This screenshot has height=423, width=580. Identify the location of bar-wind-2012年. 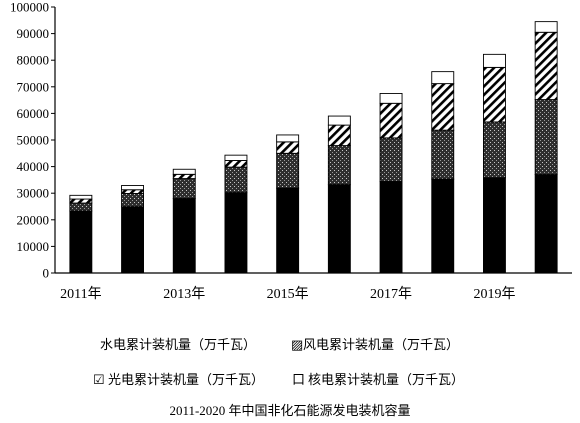
(133, 200).